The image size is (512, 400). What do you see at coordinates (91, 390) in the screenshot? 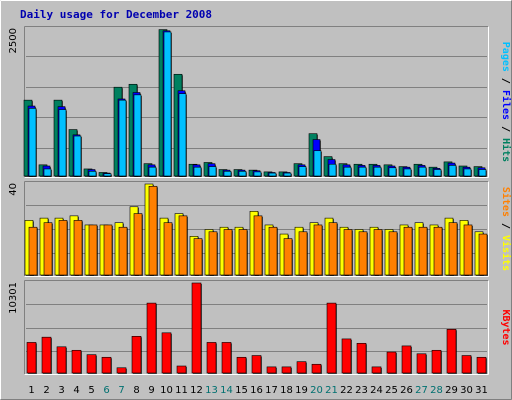
I see `x-tick-label: 5` at bounding box center [91, 390].